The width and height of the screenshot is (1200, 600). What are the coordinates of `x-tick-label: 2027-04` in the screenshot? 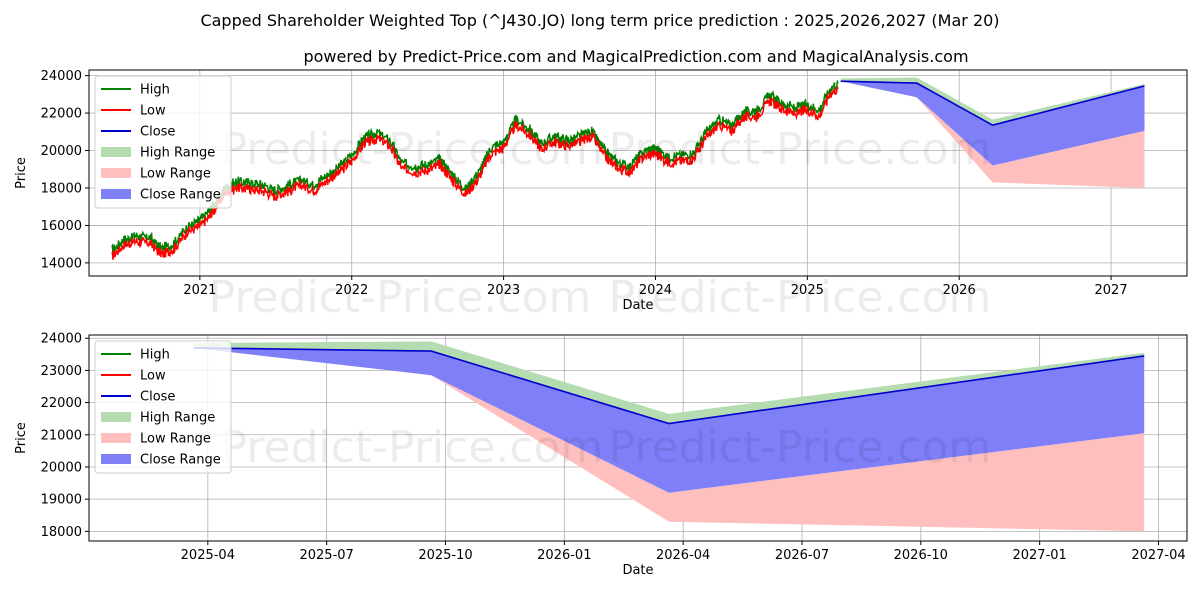 It's located at (1158, 555).